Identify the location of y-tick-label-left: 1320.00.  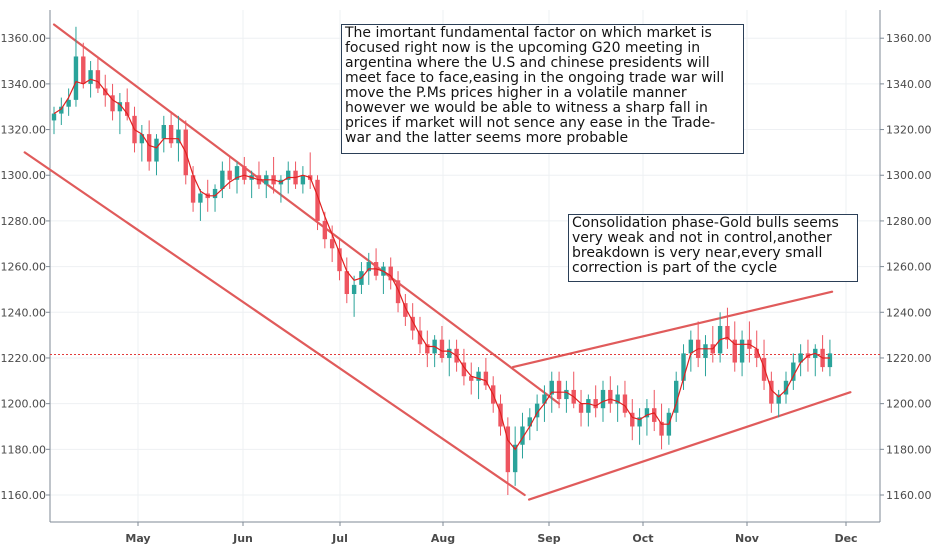
(24, 130).